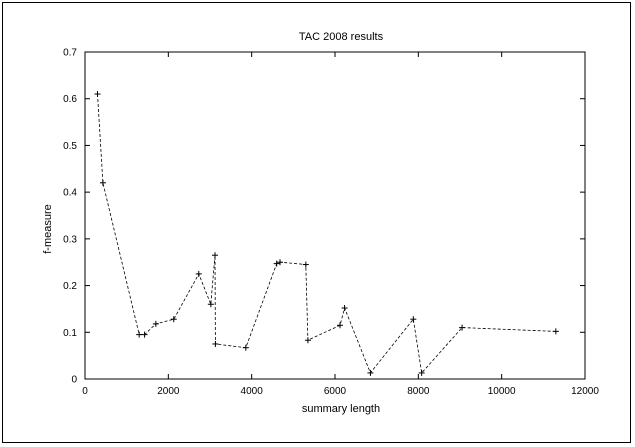 The width and height of the screenshot is (635, 447). What do you see at coordinates (48, 229) in the screenshot?
I see `y-axis-label: f-measure` at bounding box center [48, 229].